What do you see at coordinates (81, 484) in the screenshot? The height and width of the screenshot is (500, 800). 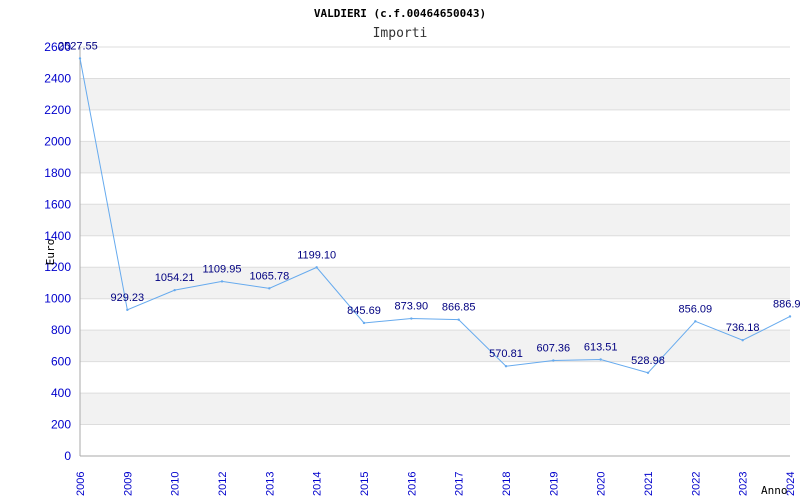 I see `x-tick-label: 2006` at bounding box center [81, 484].